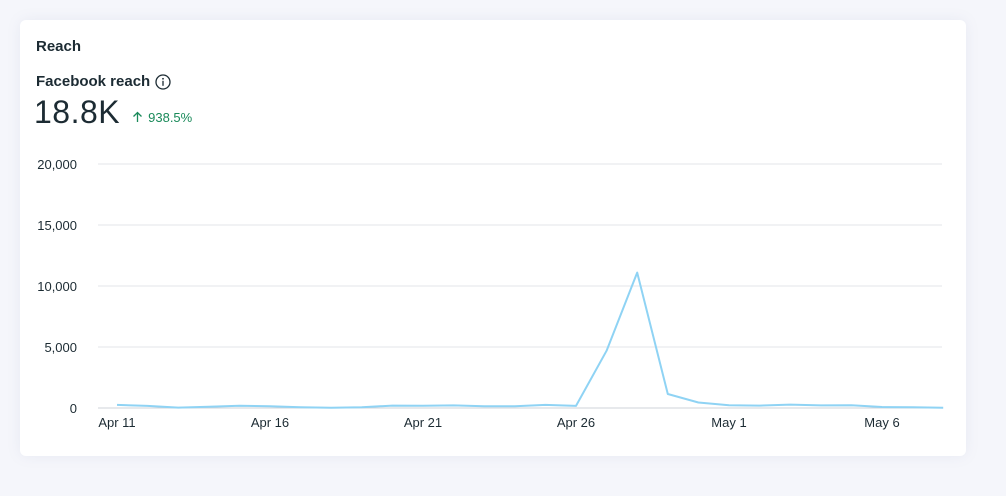  What do you see at coordinates (728, 422) in the screenshot?
I see `x-tick-label: May 1` at bounding box center [728, 422].